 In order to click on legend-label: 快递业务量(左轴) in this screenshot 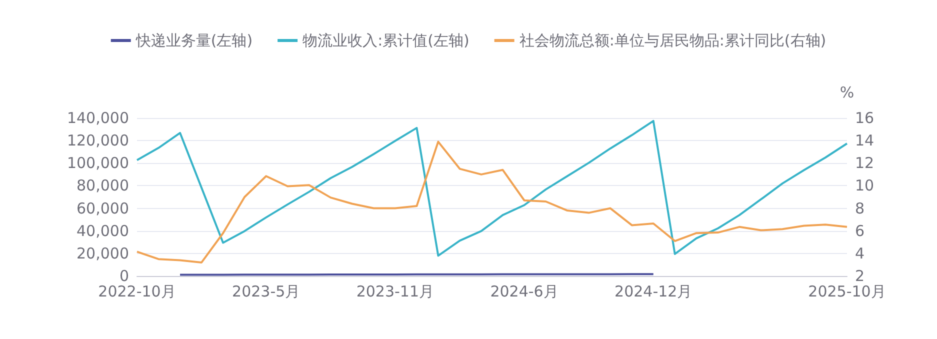, I will do `click(193, 41)`.